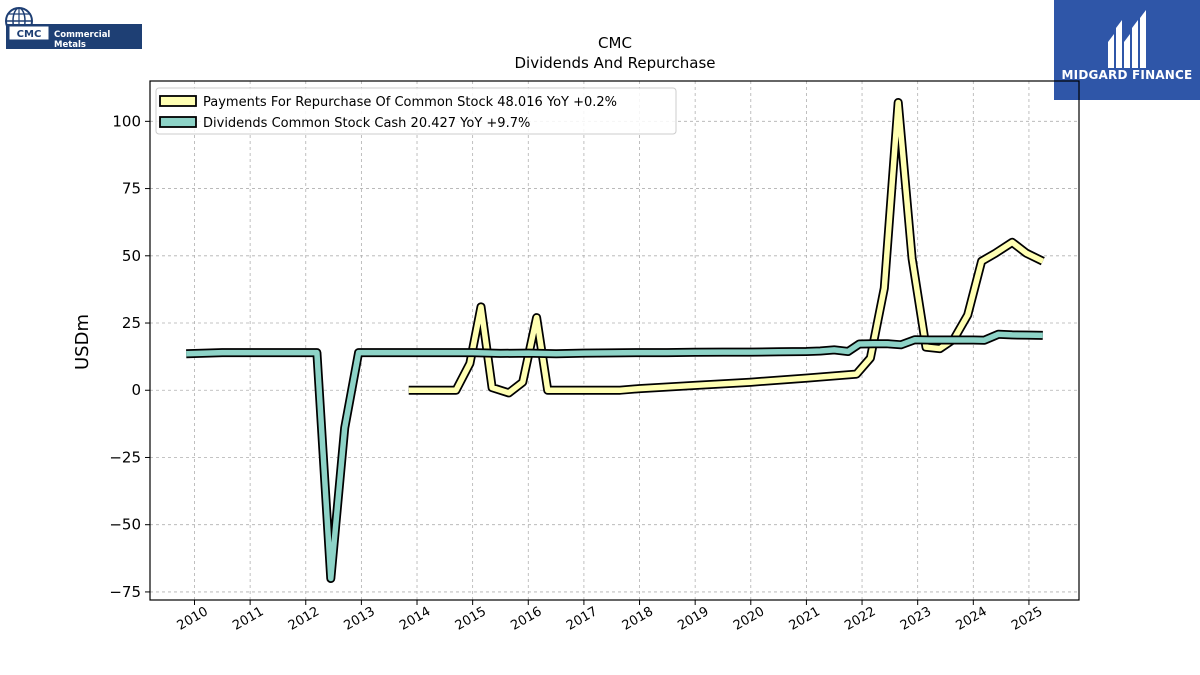 The image size is (1200, 675). I want to click on x-tick-label: 2024, so click(971, 619).